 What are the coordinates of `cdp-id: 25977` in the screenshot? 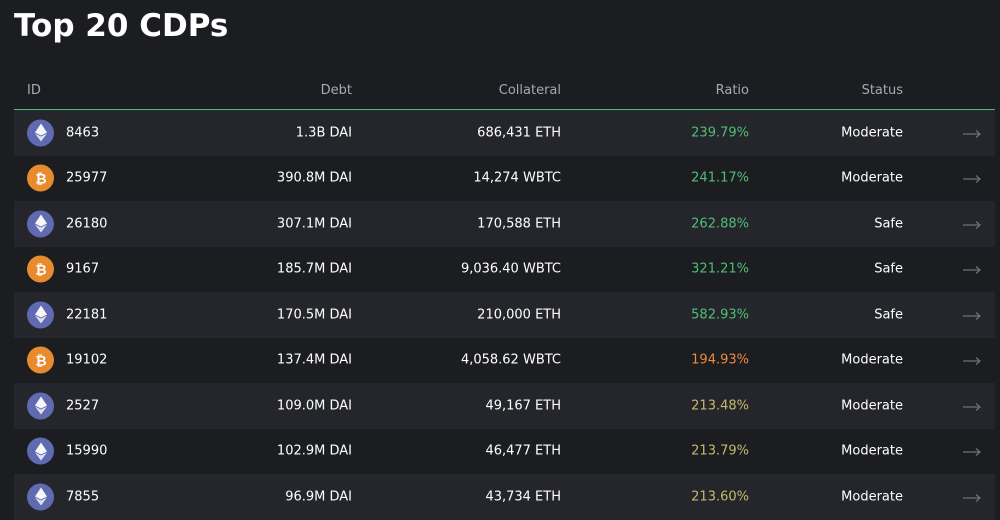 It's located at (87, 178).